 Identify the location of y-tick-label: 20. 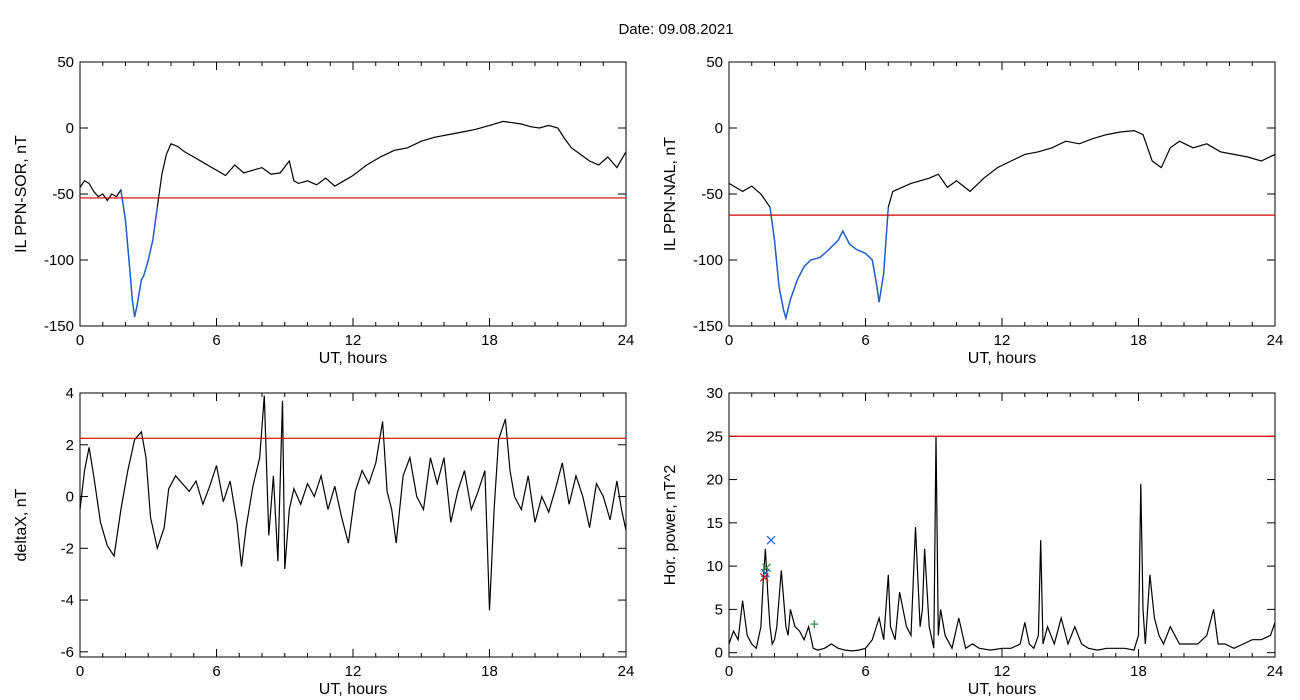
(714, 480).